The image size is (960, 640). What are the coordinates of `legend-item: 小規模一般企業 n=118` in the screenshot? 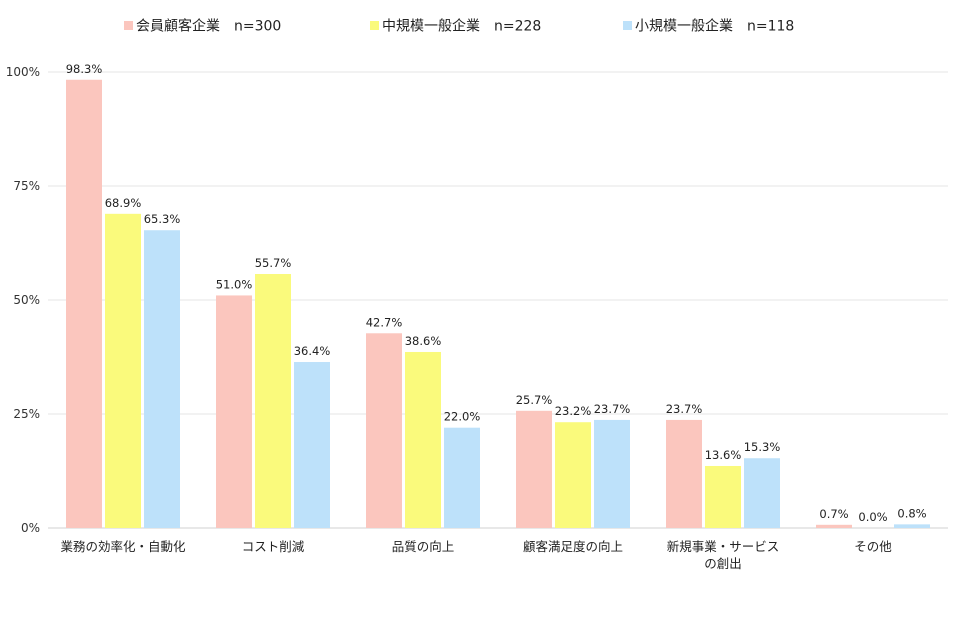 It's located at (708, 26).